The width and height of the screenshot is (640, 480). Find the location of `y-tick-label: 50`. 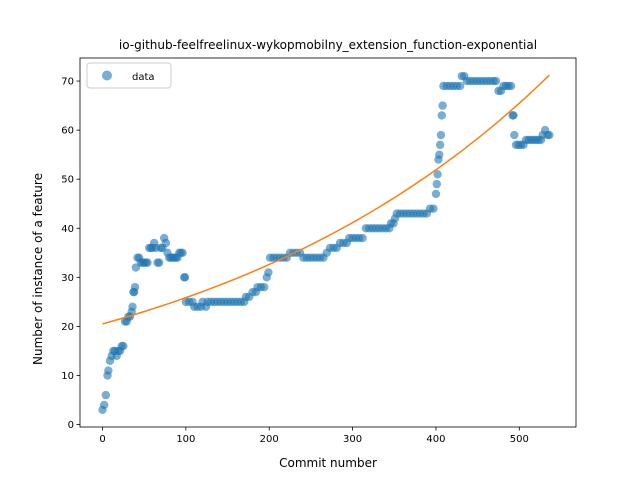

y-tick-label: 50 is located at coordinates (67, 180).